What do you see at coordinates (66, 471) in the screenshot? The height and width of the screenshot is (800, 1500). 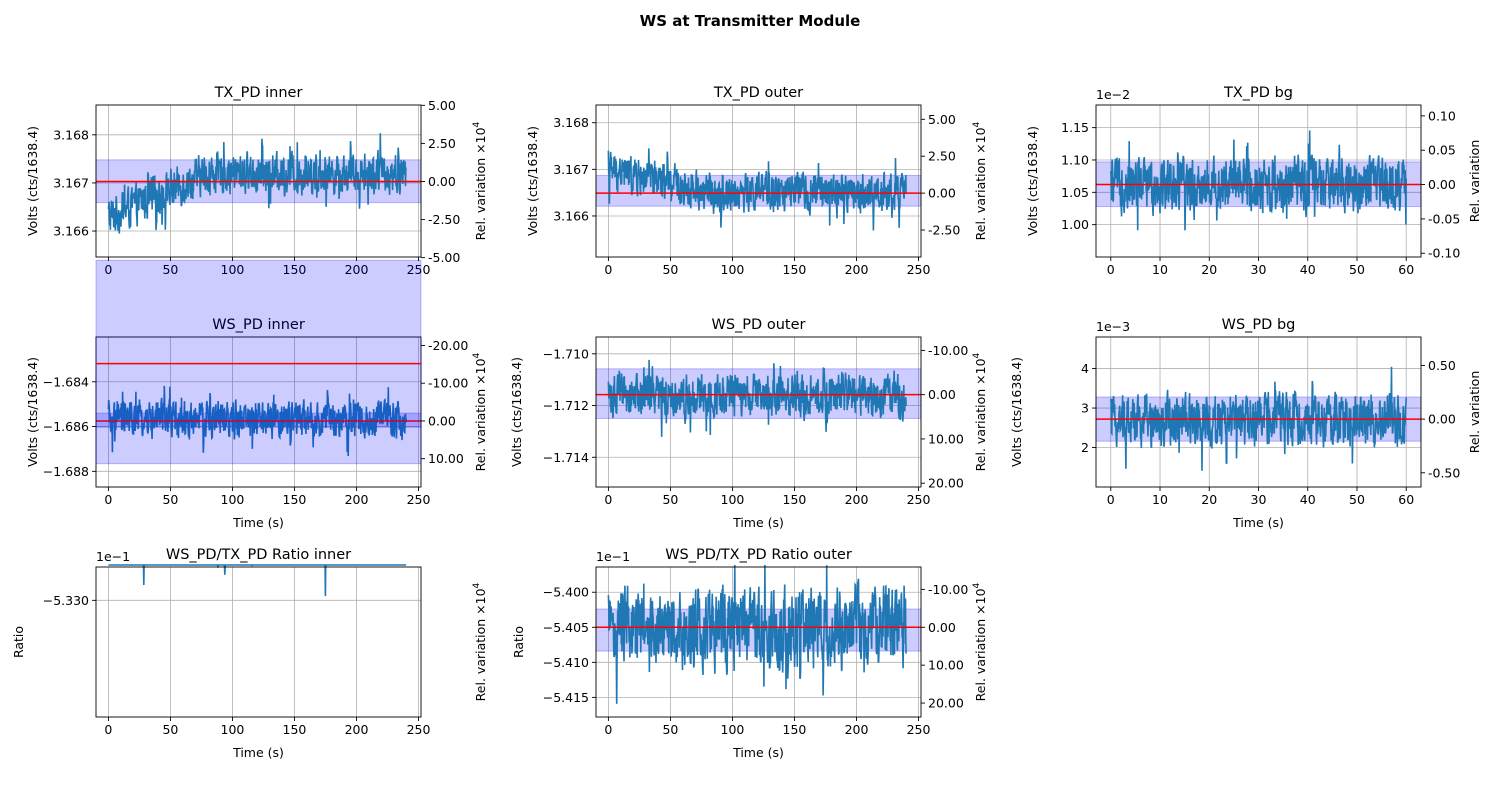 I see `y-tick-label: −1.688` at bounding box center [66, 471].